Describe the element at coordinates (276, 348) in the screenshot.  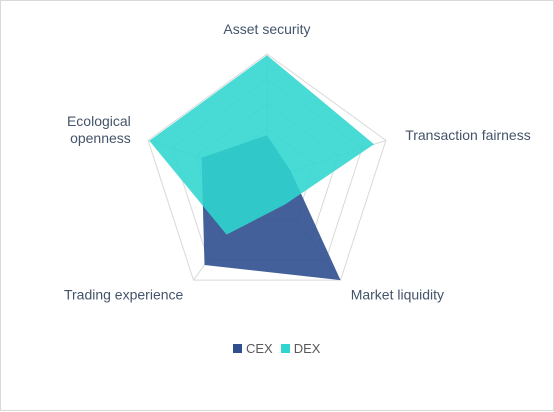
I see `legend: CEX DEX` at that location.